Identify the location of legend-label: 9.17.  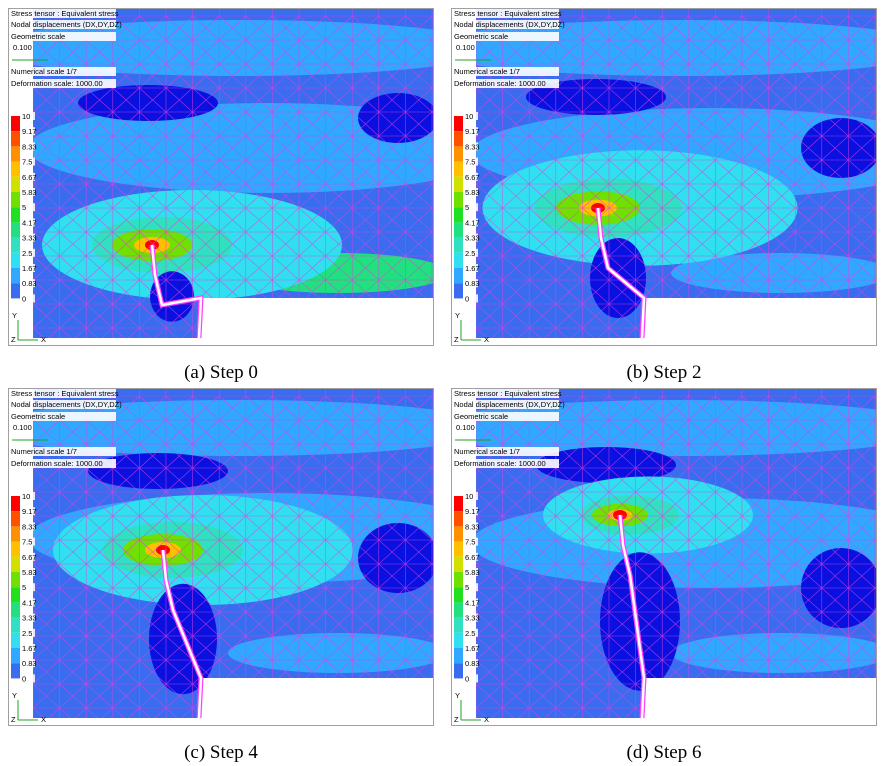
(472, 131).